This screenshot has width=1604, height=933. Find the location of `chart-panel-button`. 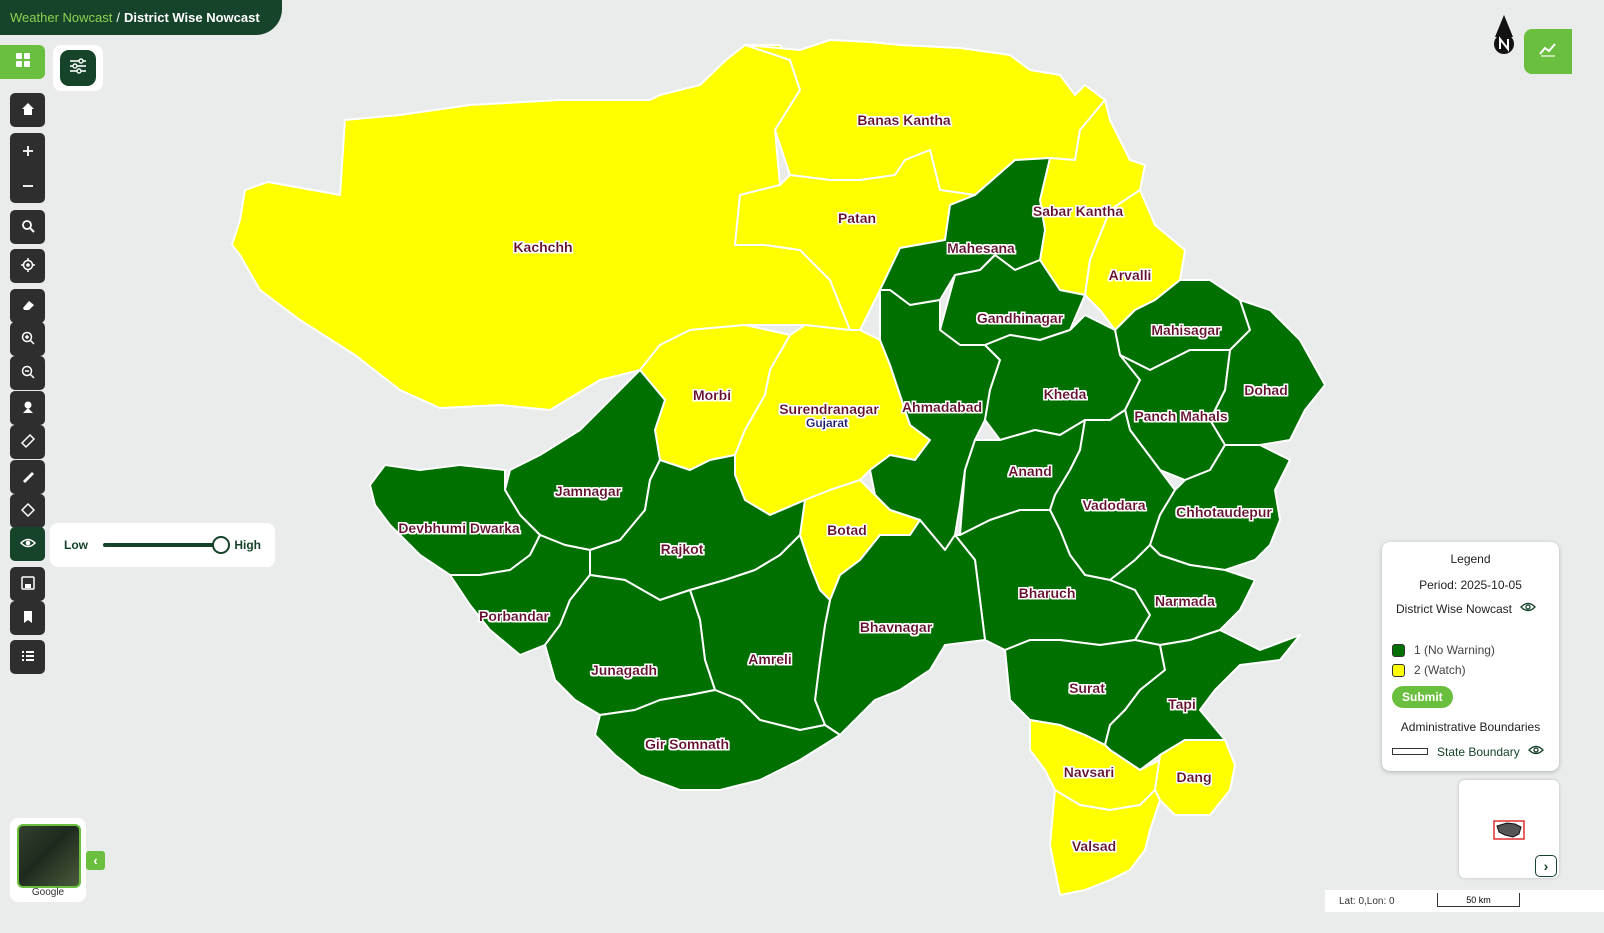

chart-panel-button is located at coordinates (1548, 51).